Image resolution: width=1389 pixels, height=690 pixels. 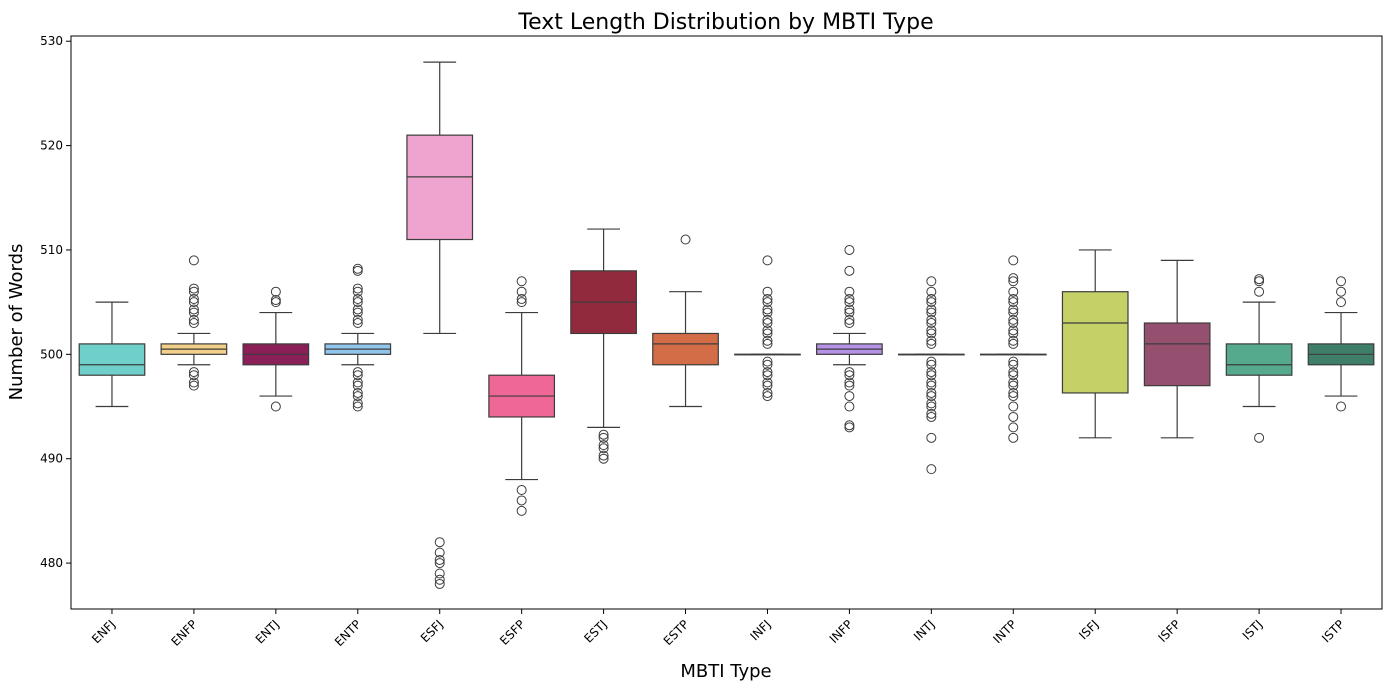 What do you see at coordinates (184, 633) in the screenshot?
I see `x-tick-label: ENFP` at bounding box center [184, 633].